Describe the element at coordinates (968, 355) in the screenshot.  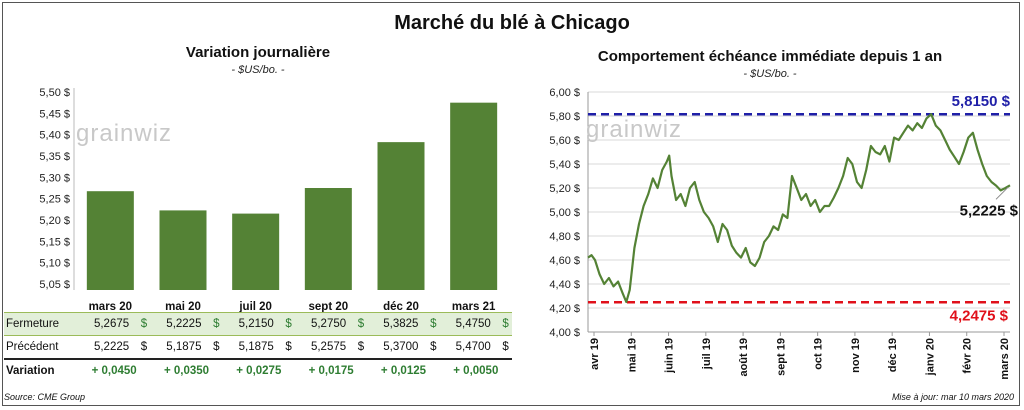
I see `line-x-tick-label: févr 20` at that location.